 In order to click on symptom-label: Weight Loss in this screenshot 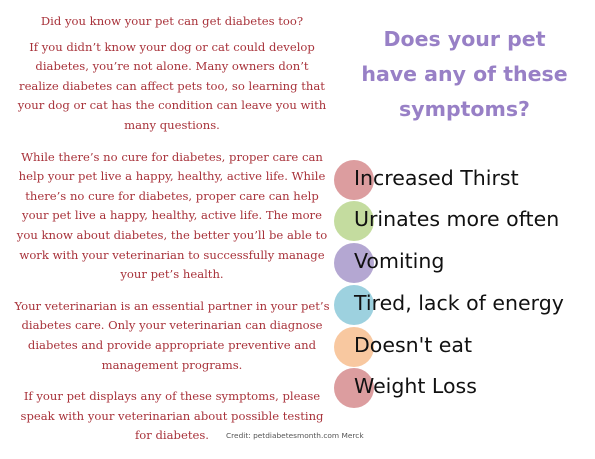, I will do `click(415, 386)`.